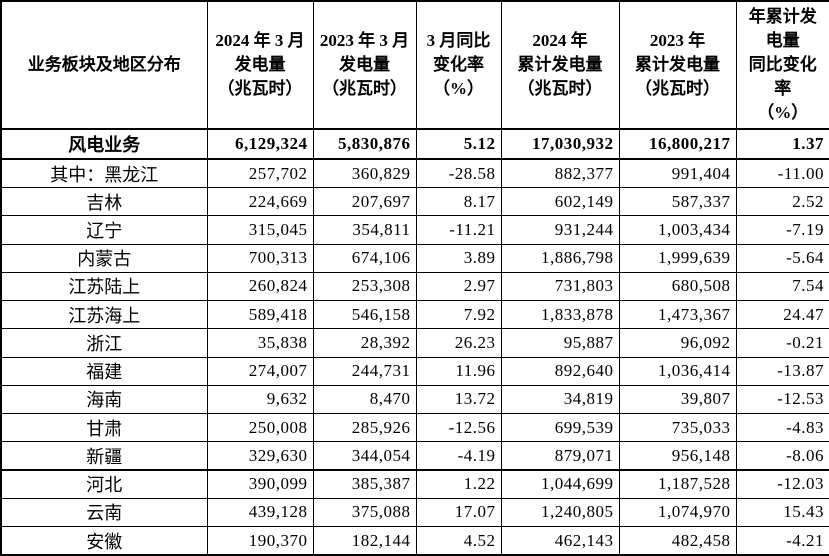  Describe the element at coordinates (560, 541) in the screenshot. I see `value-cell: 462,143` at that location.